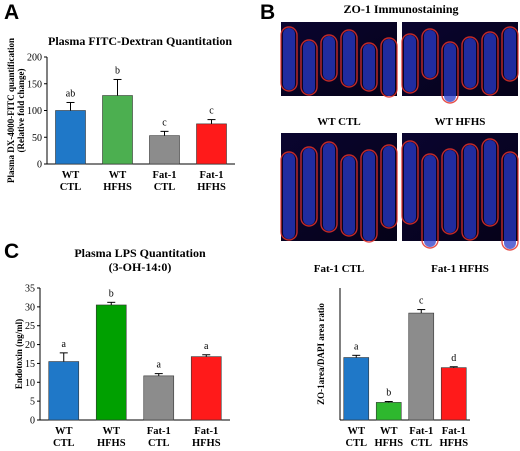  Describe the element at coordinates (30, 364) in the screenshot. I see `chart-c-ytick-label: 15` at that location.